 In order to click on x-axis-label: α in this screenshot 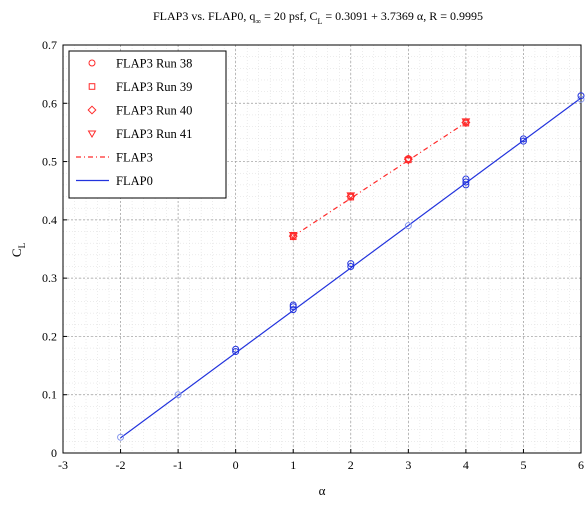, I will do `click(322, 490)`.